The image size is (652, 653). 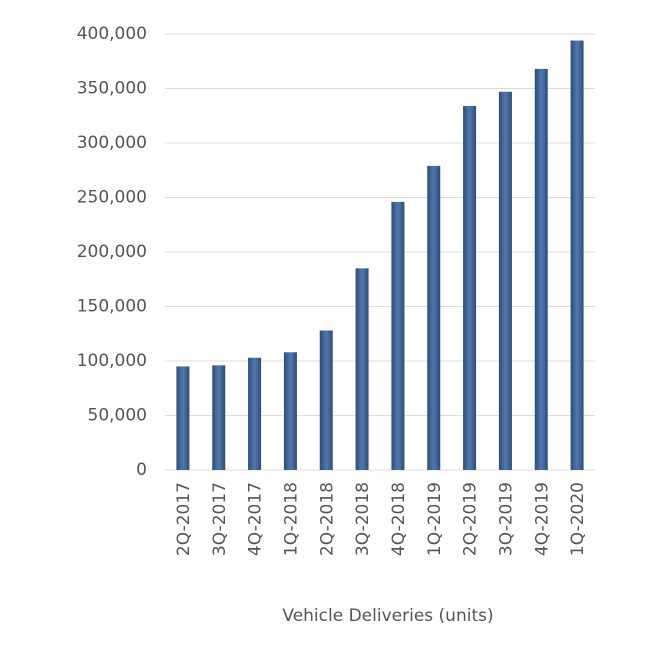 I want to click on y-tick-label: 150,000, so click(x=112, y=307).